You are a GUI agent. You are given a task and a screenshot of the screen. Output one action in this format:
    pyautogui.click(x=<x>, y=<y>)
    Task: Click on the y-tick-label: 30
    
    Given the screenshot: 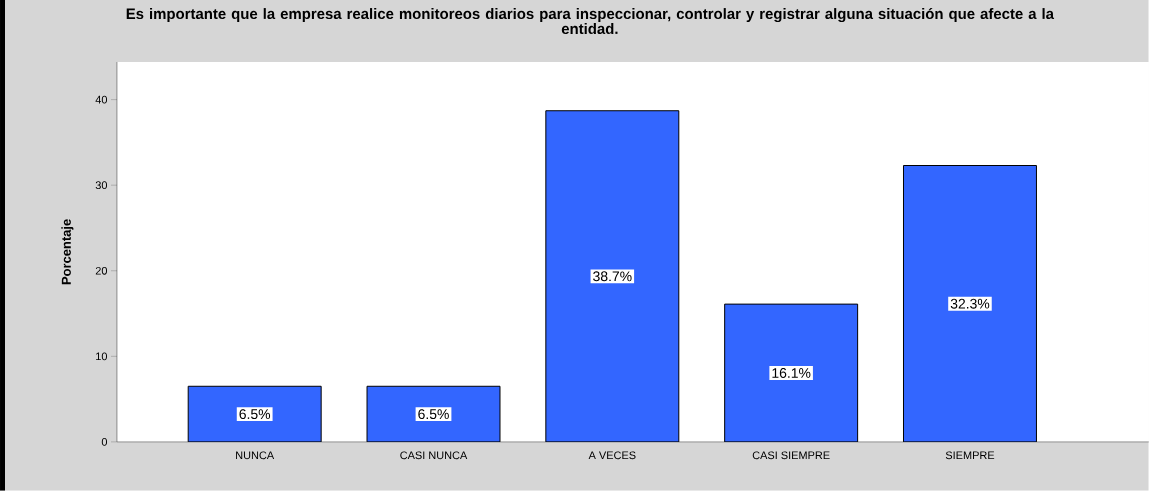 What is the action you would take?
    pyautogui.click(x=101, y=185)
    